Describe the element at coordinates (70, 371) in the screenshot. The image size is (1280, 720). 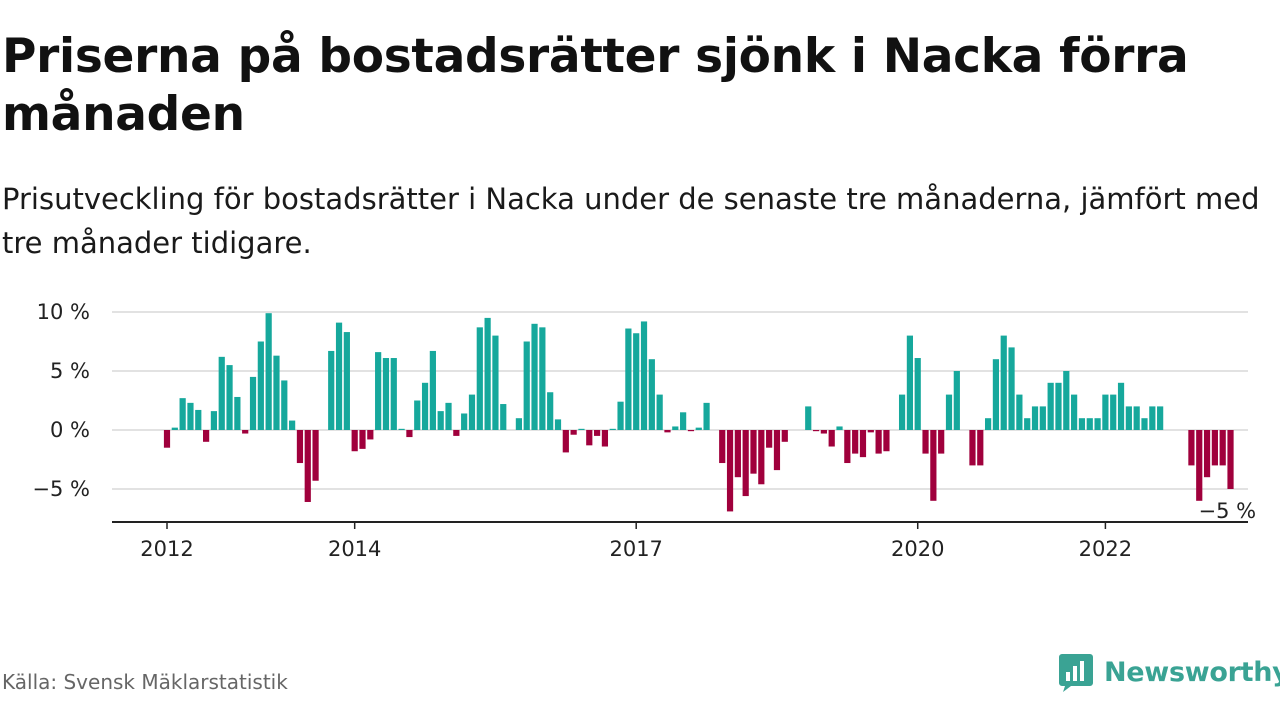
I see `y-tick-label: 5 %` at that location.